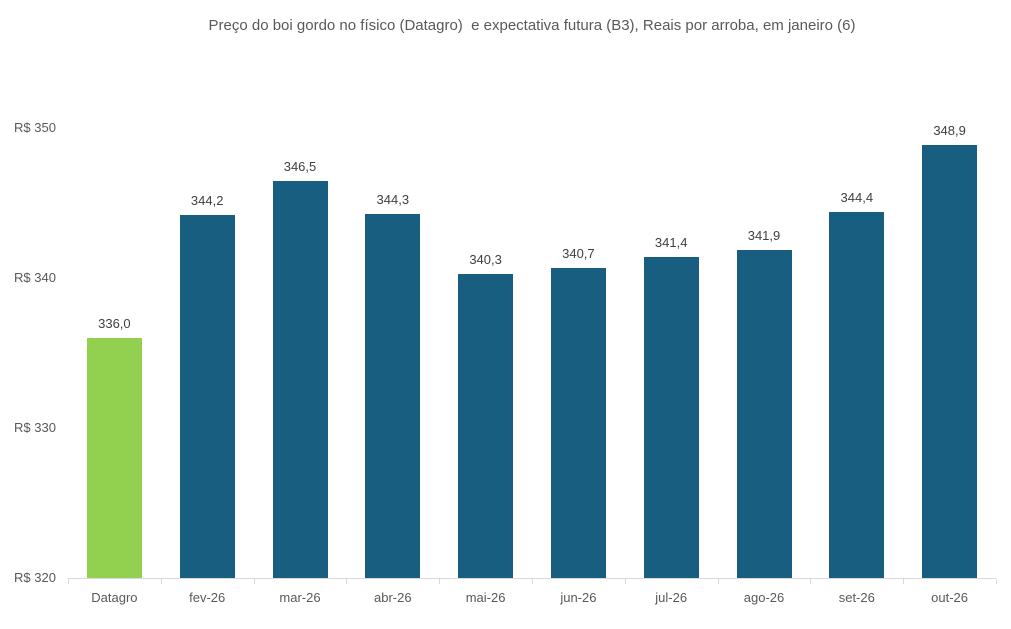 Image resolution: width=1011 pixels, height=629 pixels. I want to click on x-tick-label-datagro: Datagro, so click(114, 597).